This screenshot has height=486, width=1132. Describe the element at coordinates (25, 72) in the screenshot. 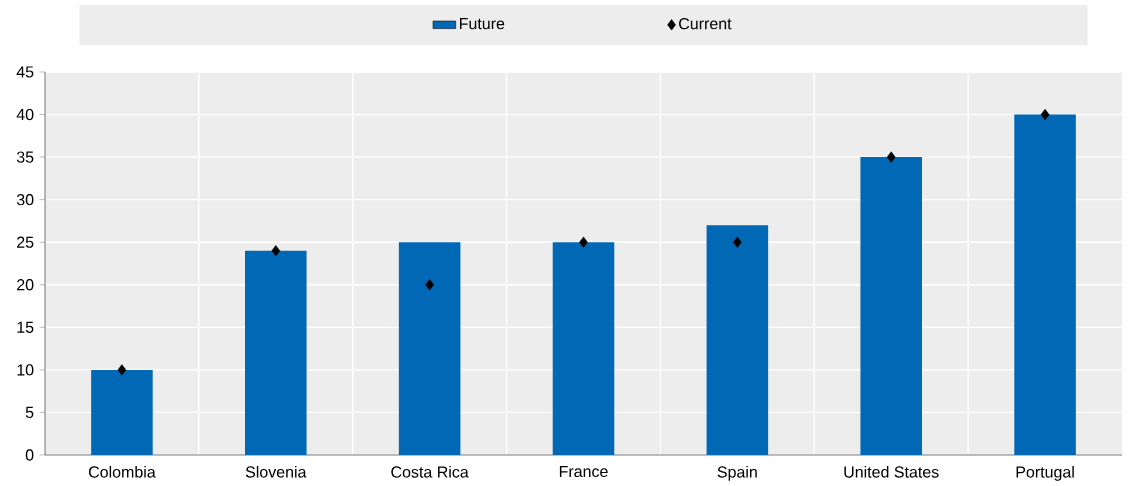

I see `y-tick-label: 45` at that location.